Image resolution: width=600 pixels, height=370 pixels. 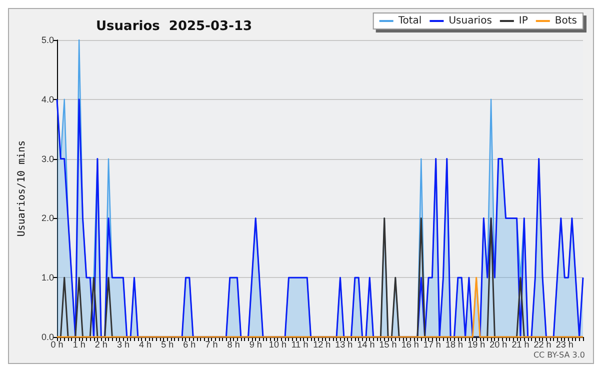 I want to click on x-tick-label: 8 h, so click(x=233, y=345).